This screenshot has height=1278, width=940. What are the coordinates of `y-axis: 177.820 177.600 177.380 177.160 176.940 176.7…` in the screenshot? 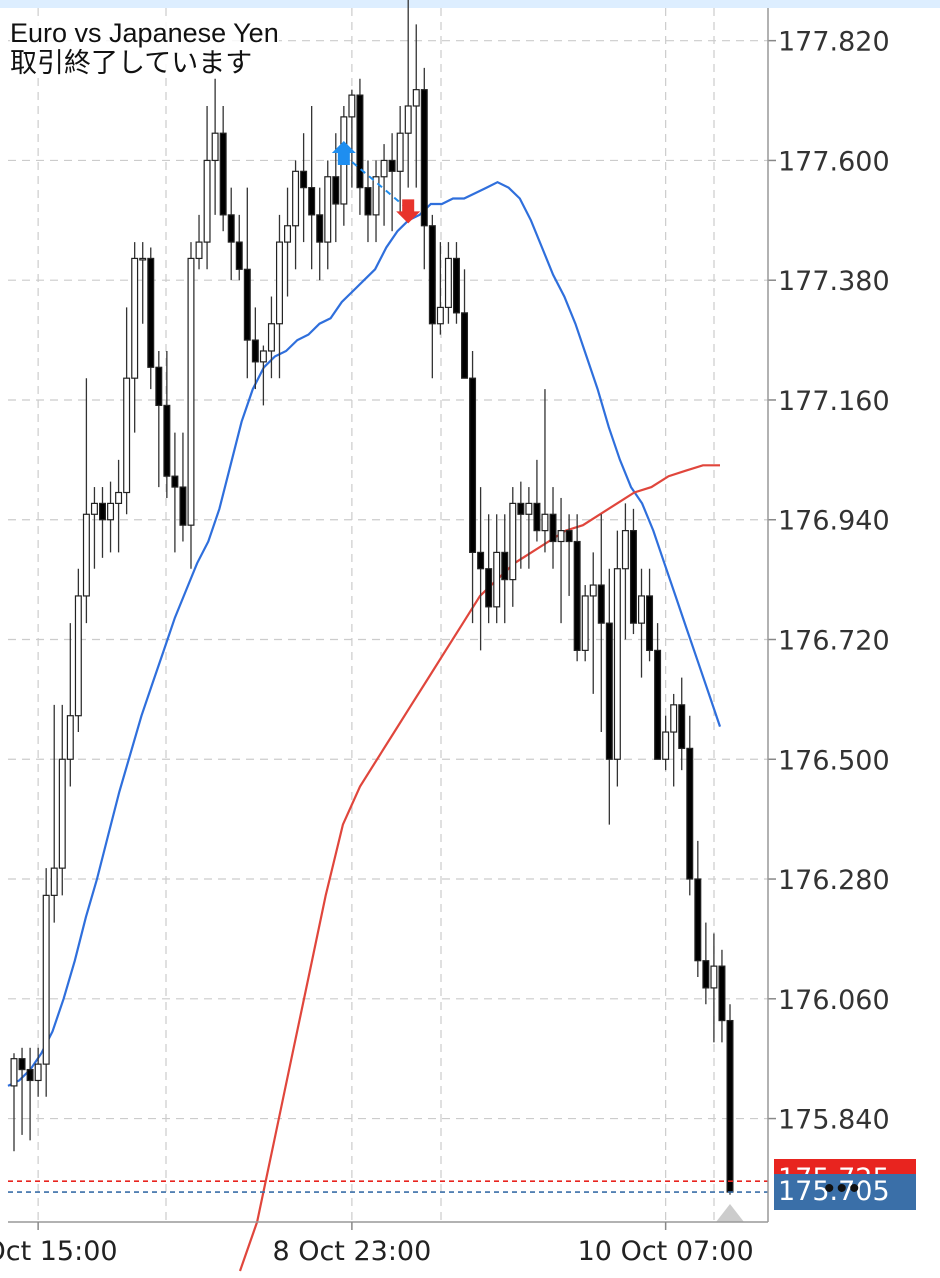 It's located at (828, 615).